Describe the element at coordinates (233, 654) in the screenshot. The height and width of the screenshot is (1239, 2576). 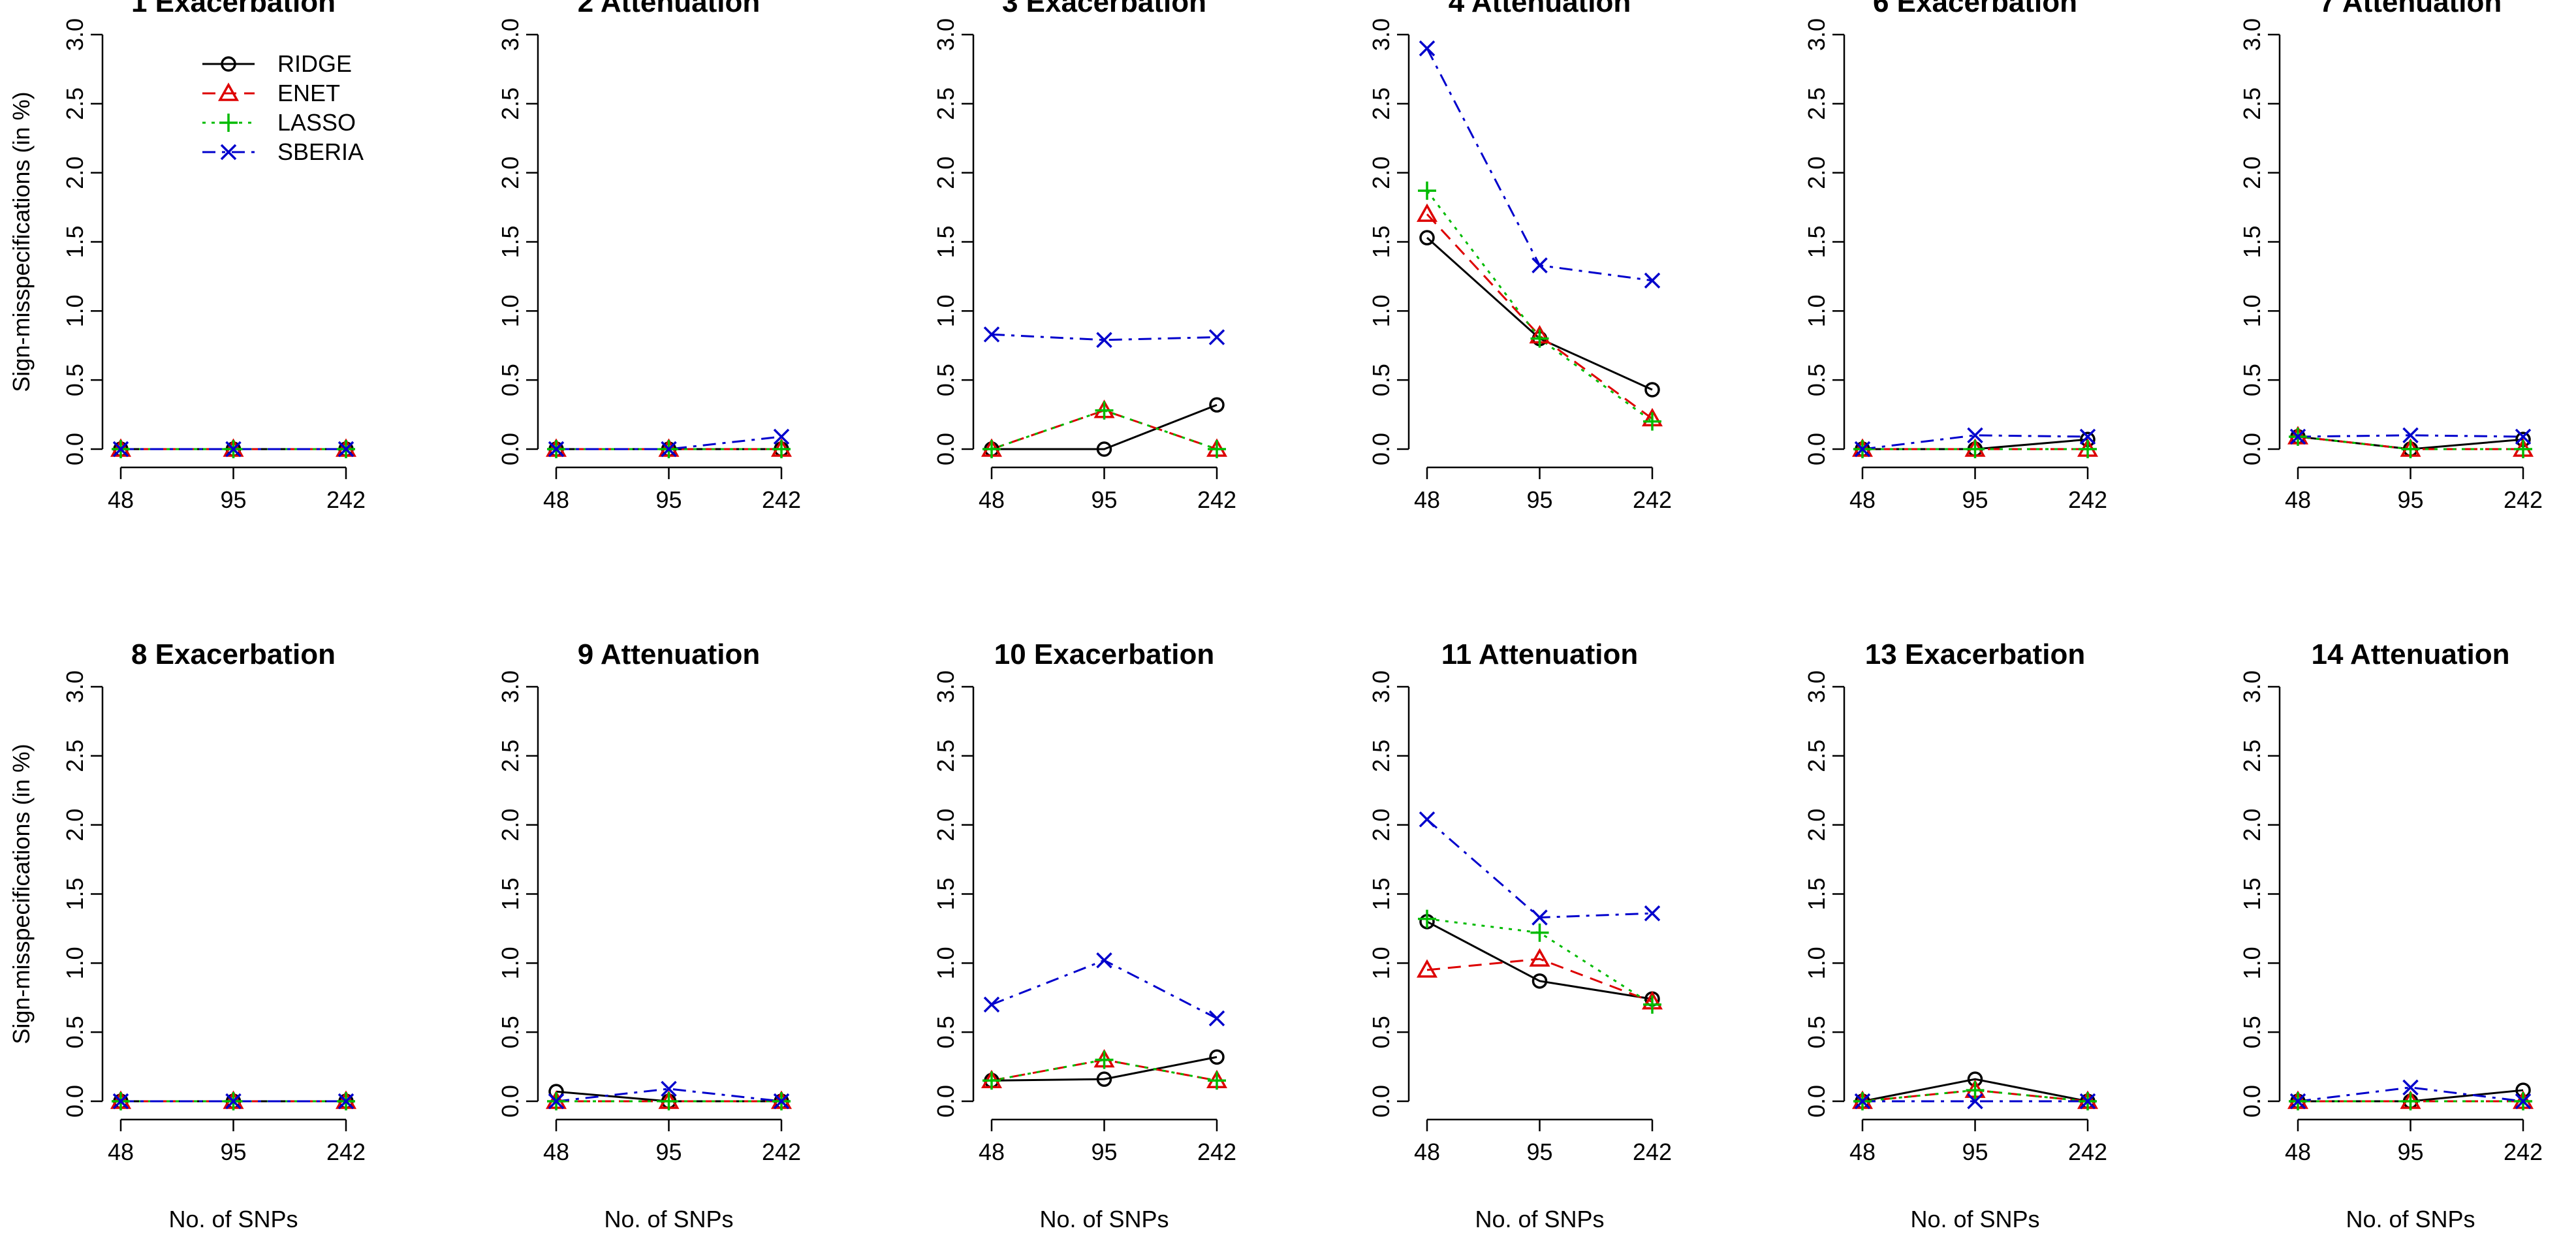
I see `panel-title: 8 Exacerbation` at that location.